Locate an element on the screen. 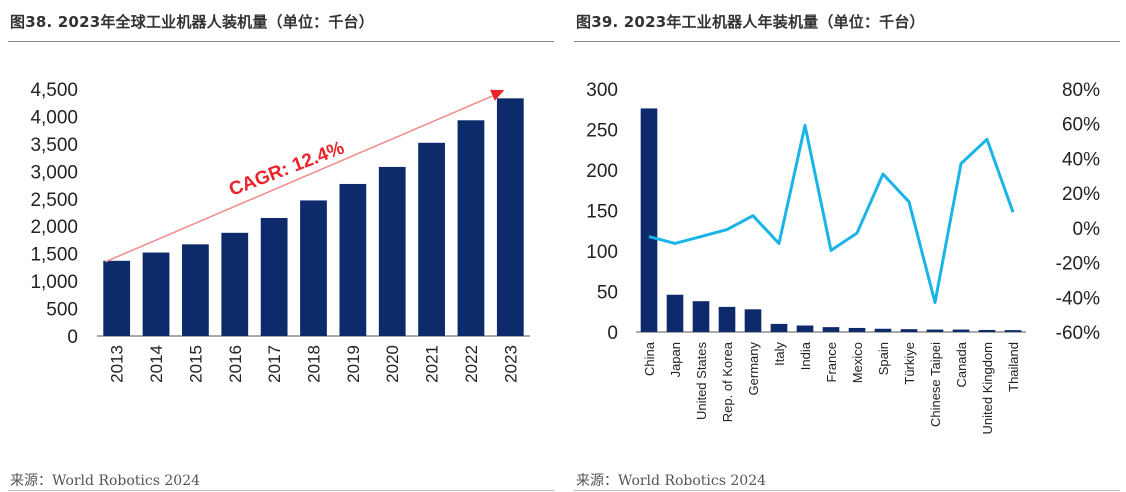 The image size is (1126, 492). y-tick-label: 0 is located at coordinates (72, 337).